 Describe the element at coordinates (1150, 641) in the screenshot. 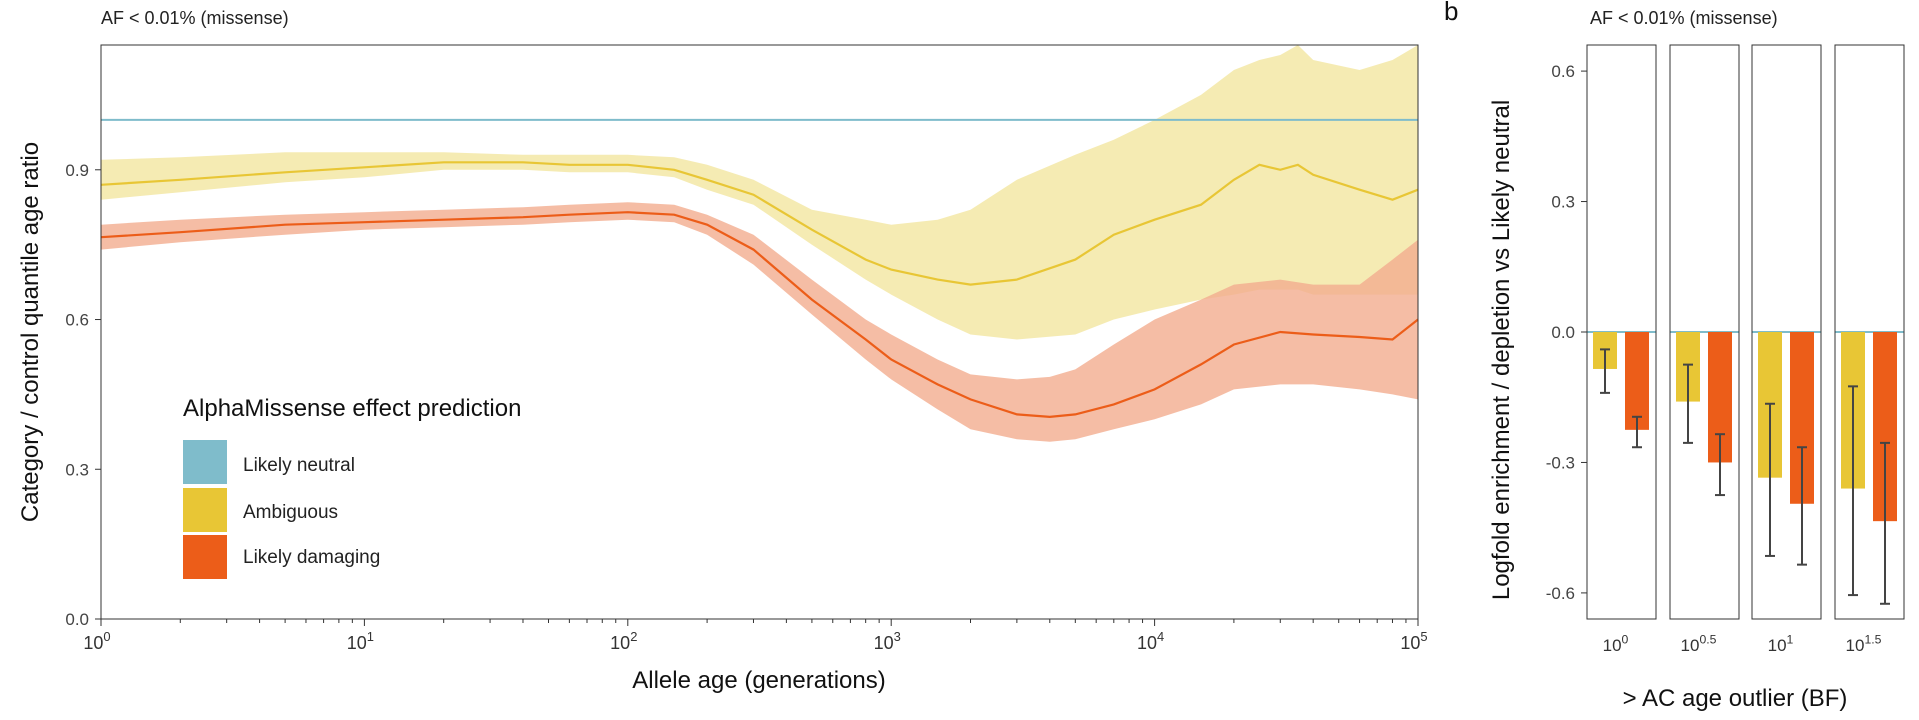

I see `x-tick-label: 10⁴` at that location.